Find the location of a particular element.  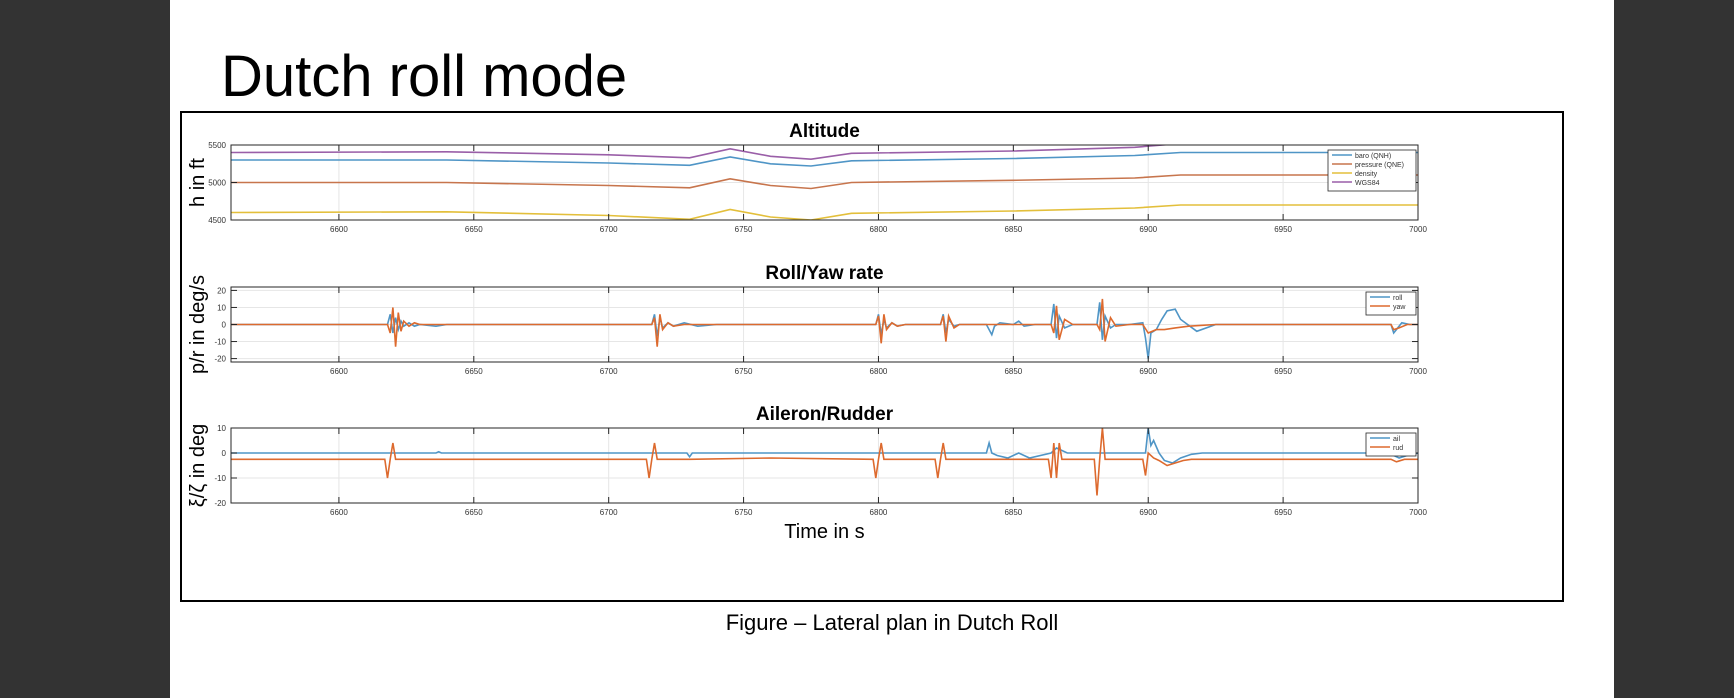

chart2-y-tick-label: -10 is located at coordinates (220, 342).